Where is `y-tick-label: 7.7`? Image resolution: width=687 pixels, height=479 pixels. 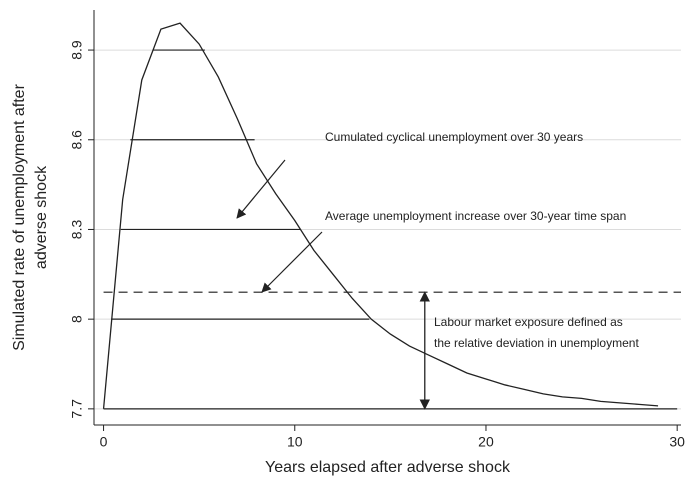 y-tick-label: 7.7 is located at coordinates (77, 409).